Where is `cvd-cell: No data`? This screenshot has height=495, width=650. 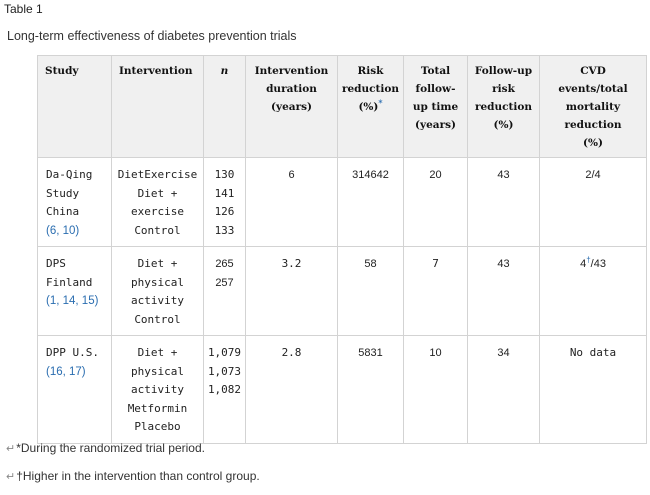 cvd-cell: No data is located at coordinates (593, 389).